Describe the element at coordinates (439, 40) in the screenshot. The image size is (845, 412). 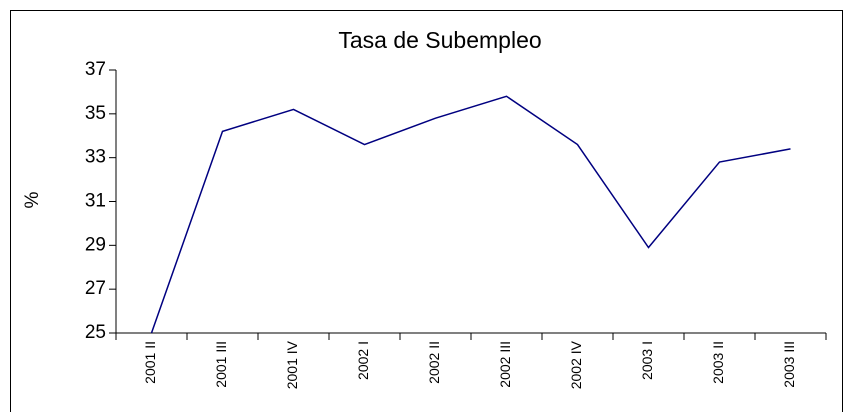
I see `chart-title: Tasa de Subempleo` at that location.